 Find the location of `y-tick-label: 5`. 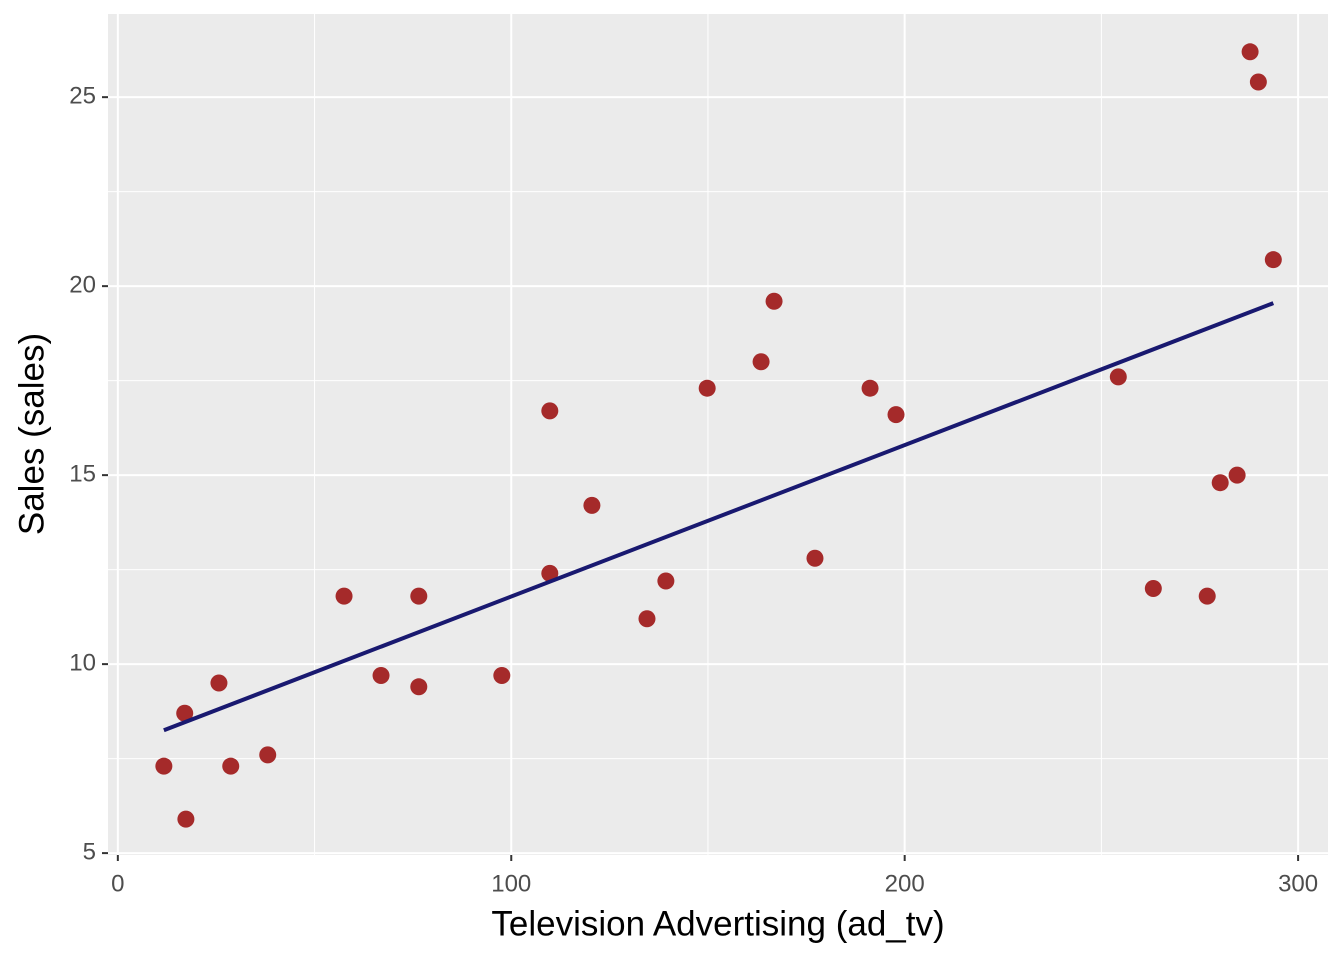

y-tick-label: 5 is located at coordinates (89, 851).